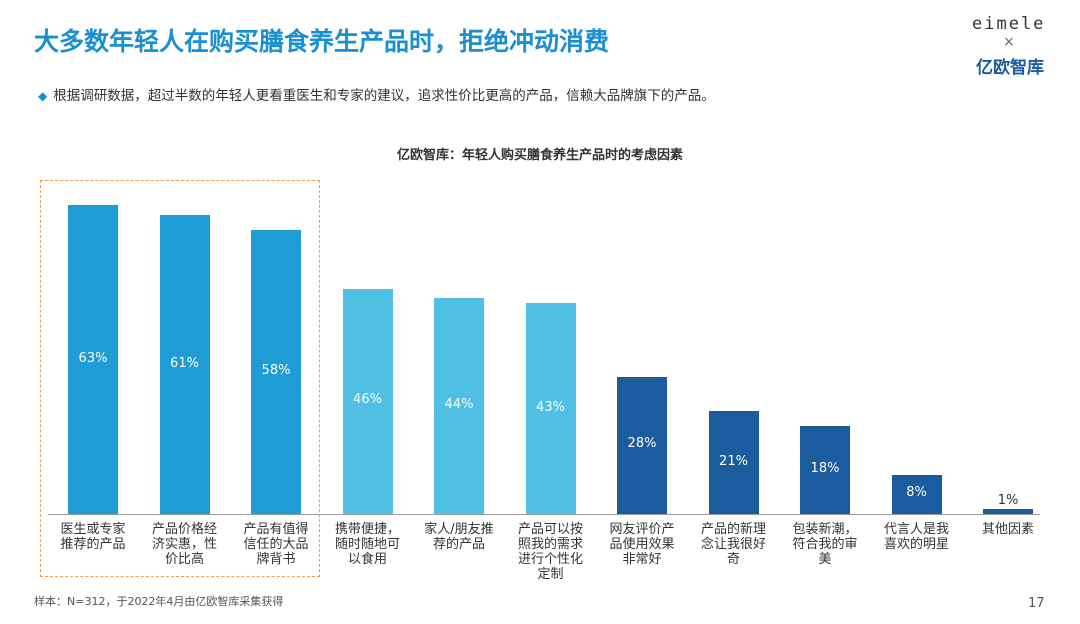 This screenshot has width=1080, height=624. Describe the element at coordinates (1007, 529) in the screenshot. I see `x-tick-label: 其他因素` at that location.